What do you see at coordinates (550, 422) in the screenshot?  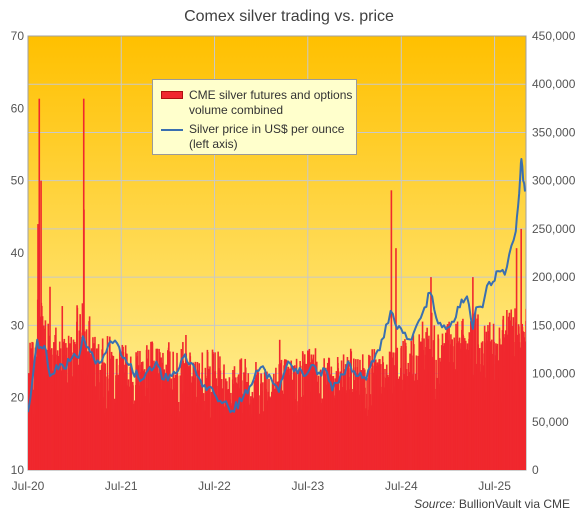 I see `right-tick-label: 50,000` at bounding box center [550, 422].